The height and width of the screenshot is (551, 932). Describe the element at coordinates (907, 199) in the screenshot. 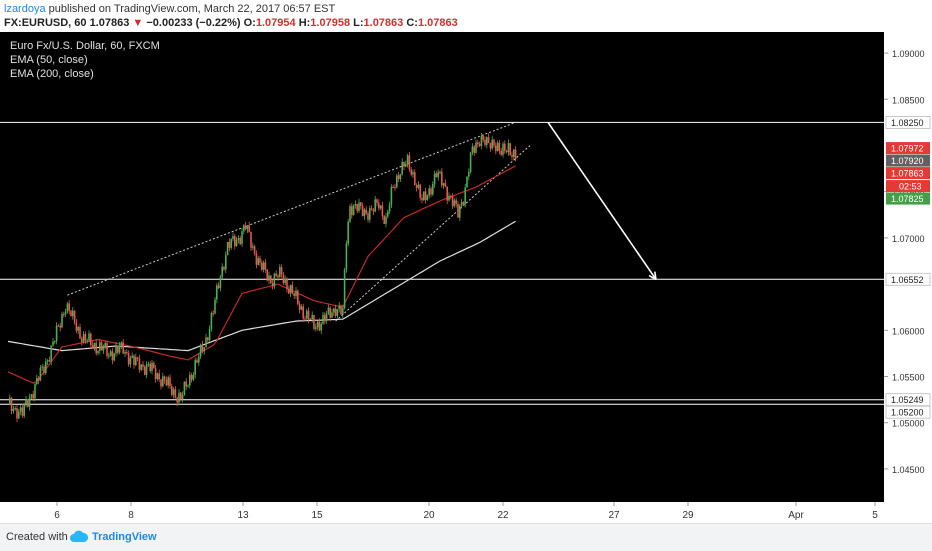

I see `price-tag-label: 1.07825` at that location.